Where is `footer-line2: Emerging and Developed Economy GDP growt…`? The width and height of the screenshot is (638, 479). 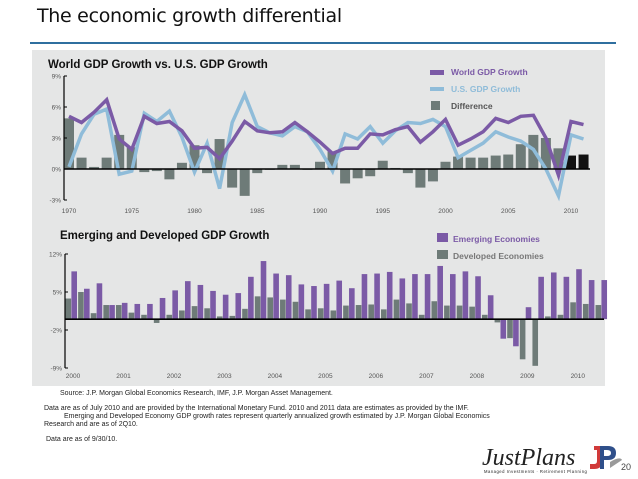 footer-line2: Emerging and Developed Economy GDP growt… is located at coordinates (277, 416).